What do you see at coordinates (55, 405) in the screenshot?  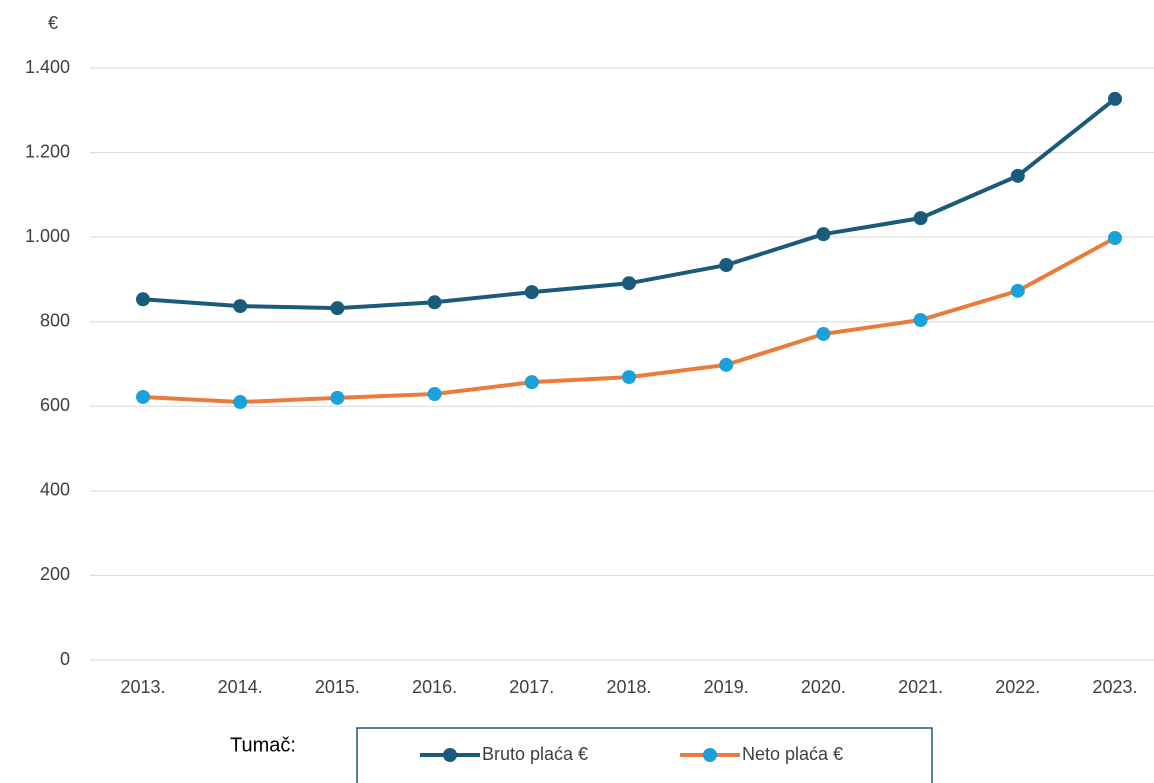 I see `y-tick-label: 600` at bounding box center [55, 405].